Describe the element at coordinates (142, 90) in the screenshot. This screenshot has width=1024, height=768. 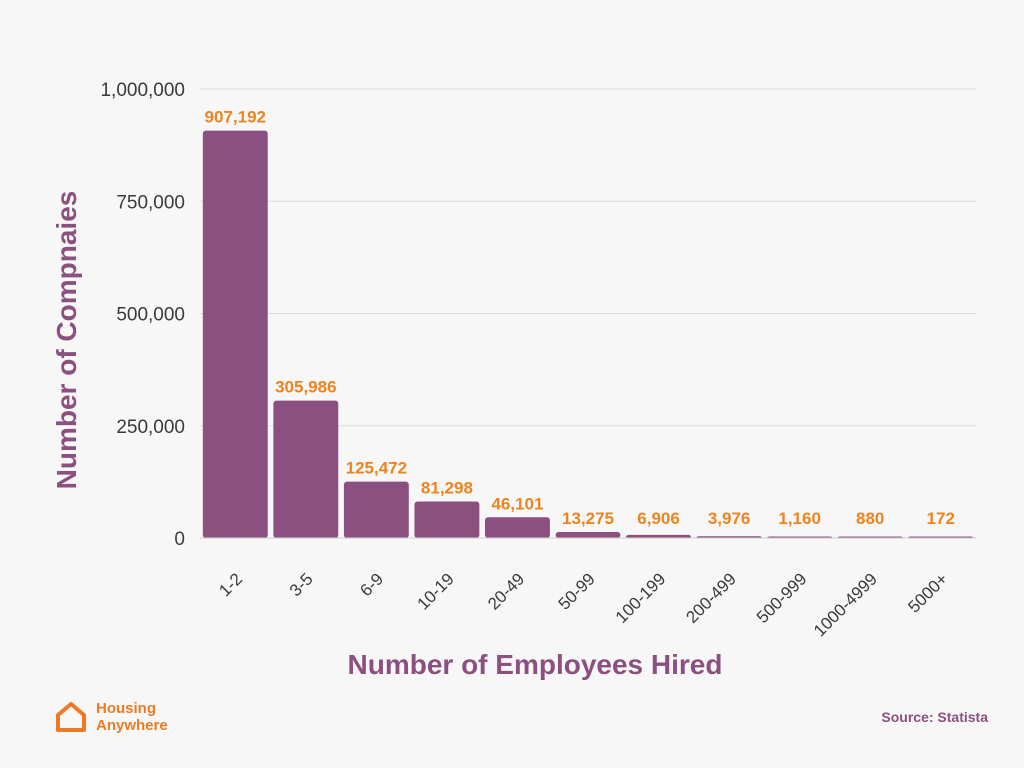
I see `y-tick-label: 1,000,000` at that location.